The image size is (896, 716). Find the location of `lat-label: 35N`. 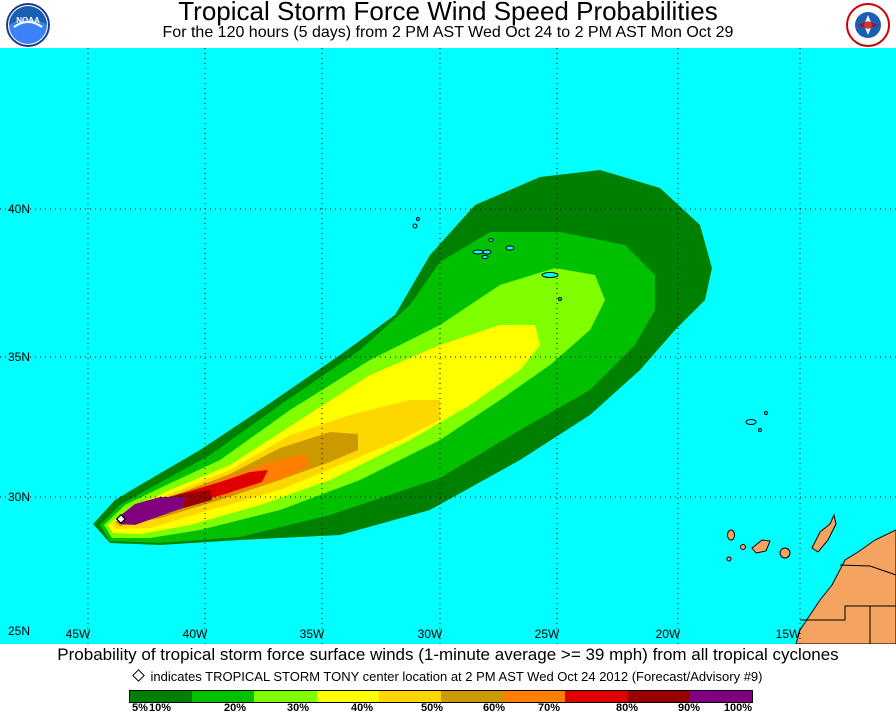

lat-label: 35N is located at coordinates (19, 357).